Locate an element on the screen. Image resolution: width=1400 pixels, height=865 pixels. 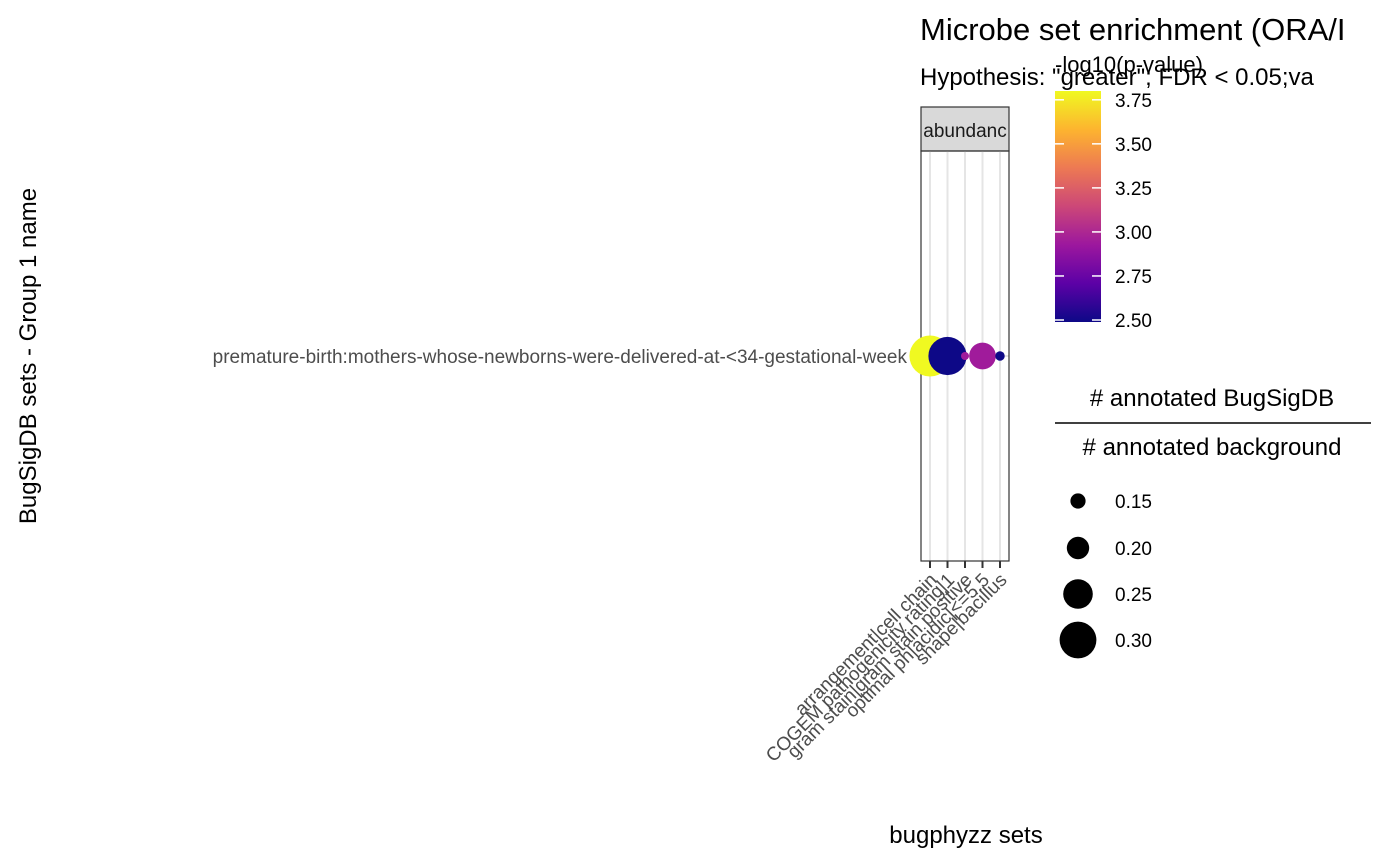
color-legend-tick-label: 3.00 is located at coordinates (1133, 233).